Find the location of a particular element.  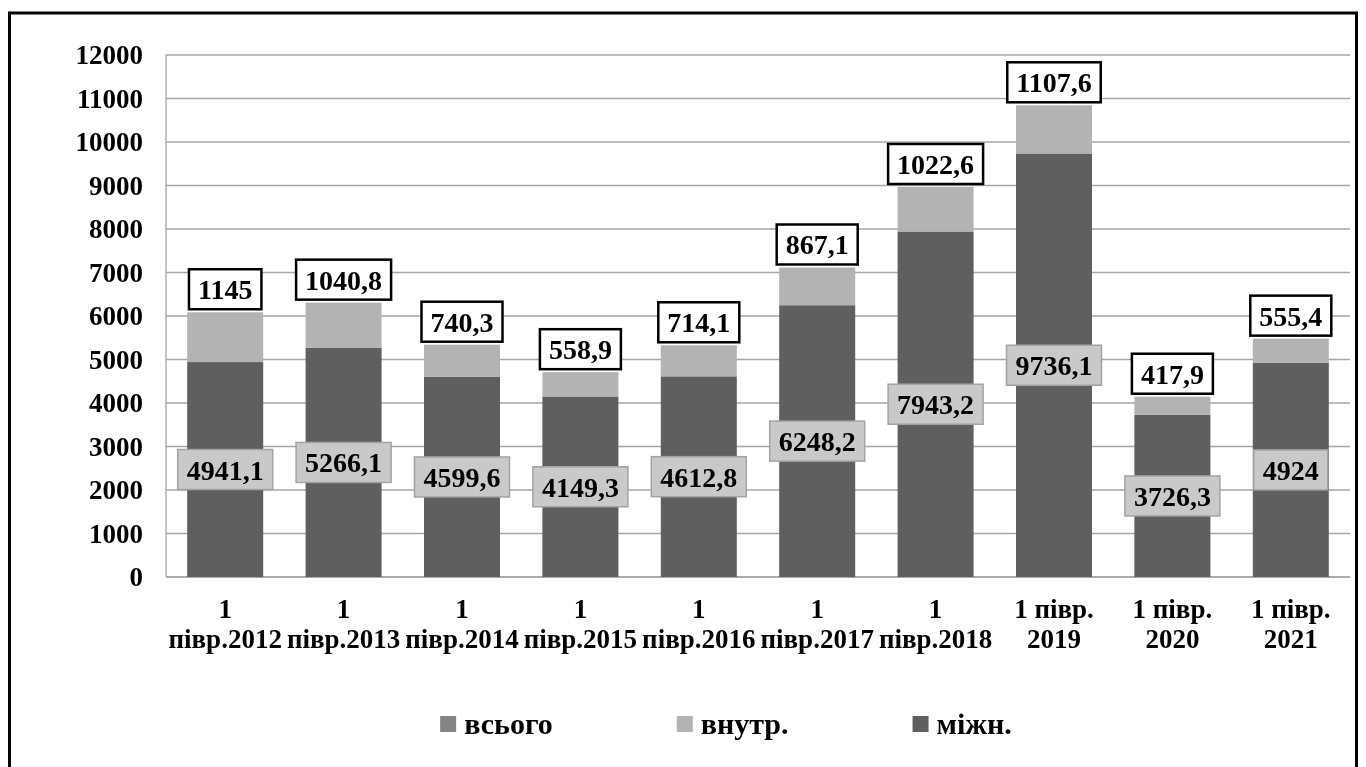

data-label: 1107,6 is located at coordinates (1054, 83).